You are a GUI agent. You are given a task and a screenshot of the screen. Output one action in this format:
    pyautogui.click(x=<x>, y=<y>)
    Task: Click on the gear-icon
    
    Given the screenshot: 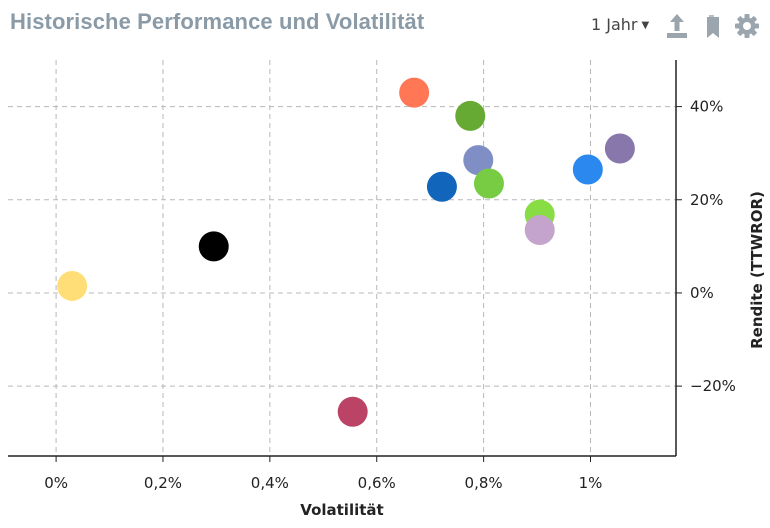 What is the action you would take?
    pyautogui.click(x=747, y=26)
    